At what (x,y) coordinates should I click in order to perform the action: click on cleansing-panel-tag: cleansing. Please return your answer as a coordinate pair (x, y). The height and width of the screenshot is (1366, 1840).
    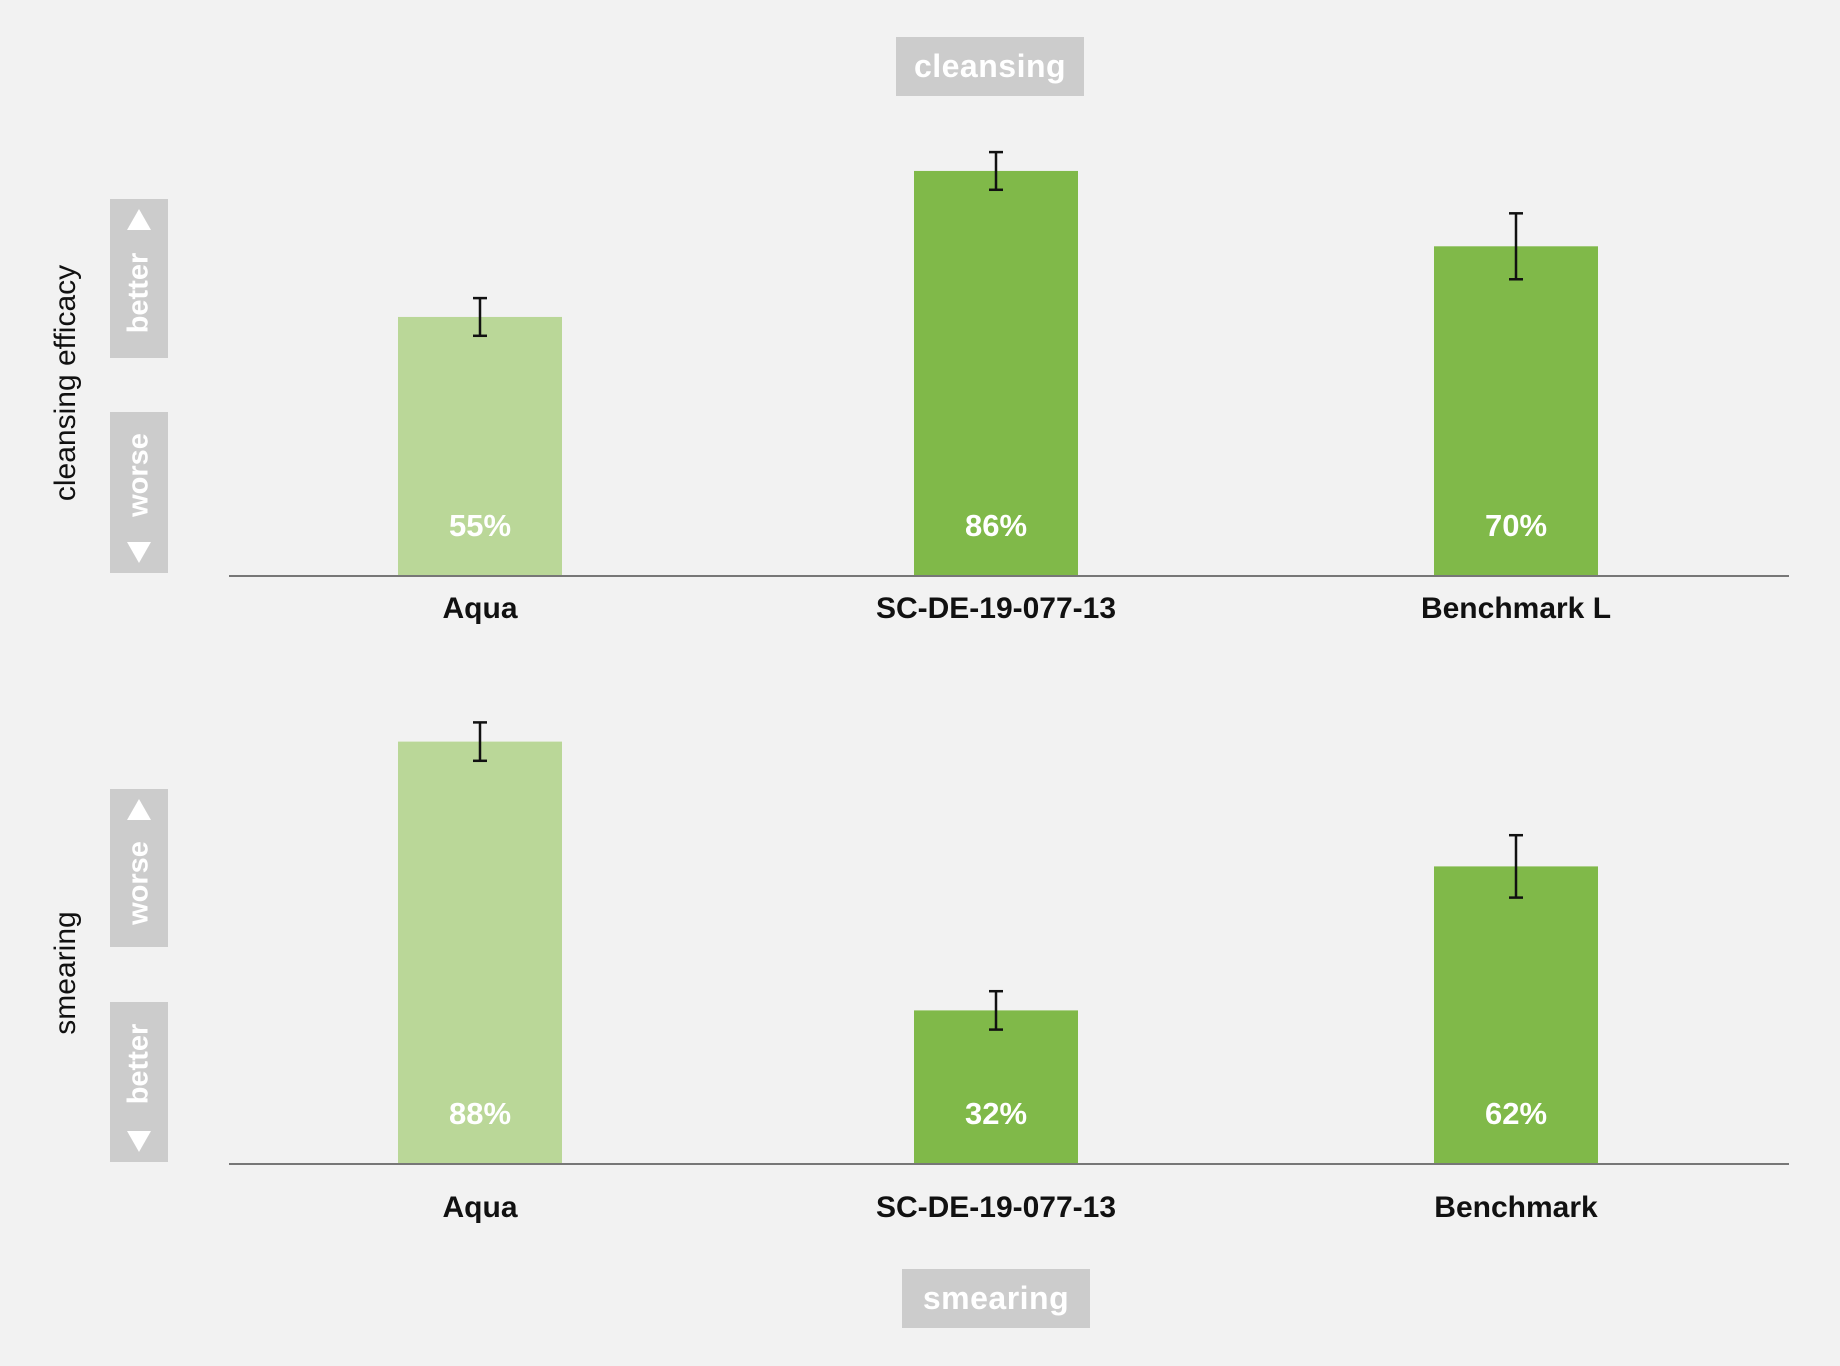
    Looking at the image, I should click on (990, 66).